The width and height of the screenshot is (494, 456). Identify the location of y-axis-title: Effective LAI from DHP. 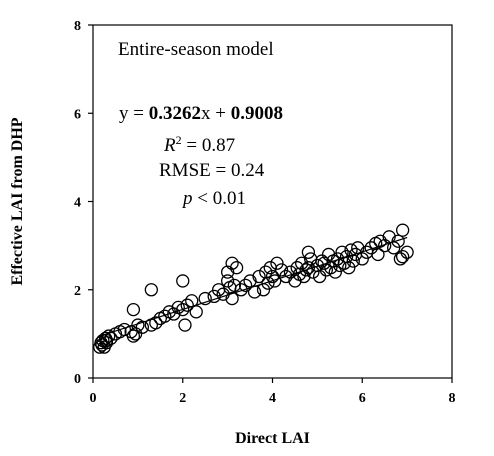
(17, 201).